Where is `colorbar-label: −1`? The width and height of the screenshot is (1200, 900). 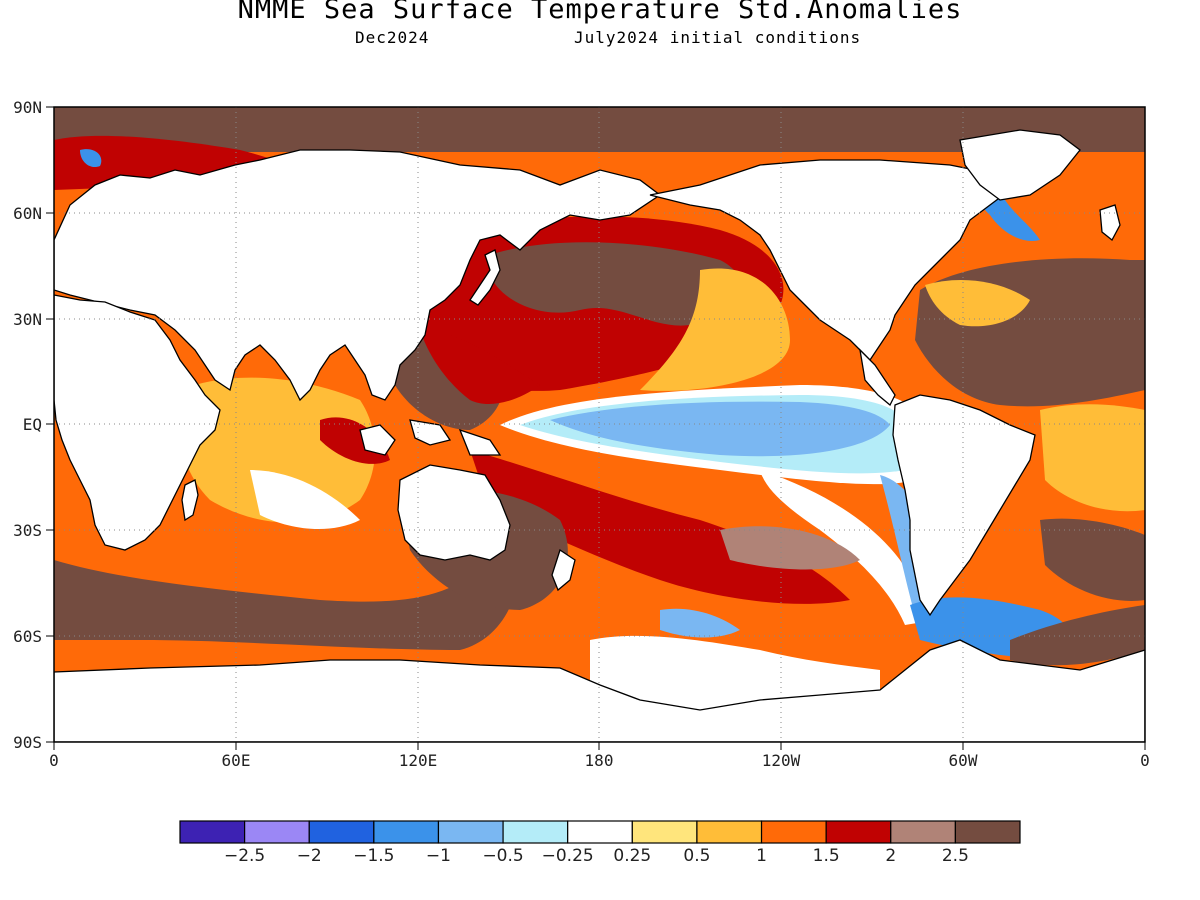
colorbar-label: −1 is located at coordinates (438, 856).